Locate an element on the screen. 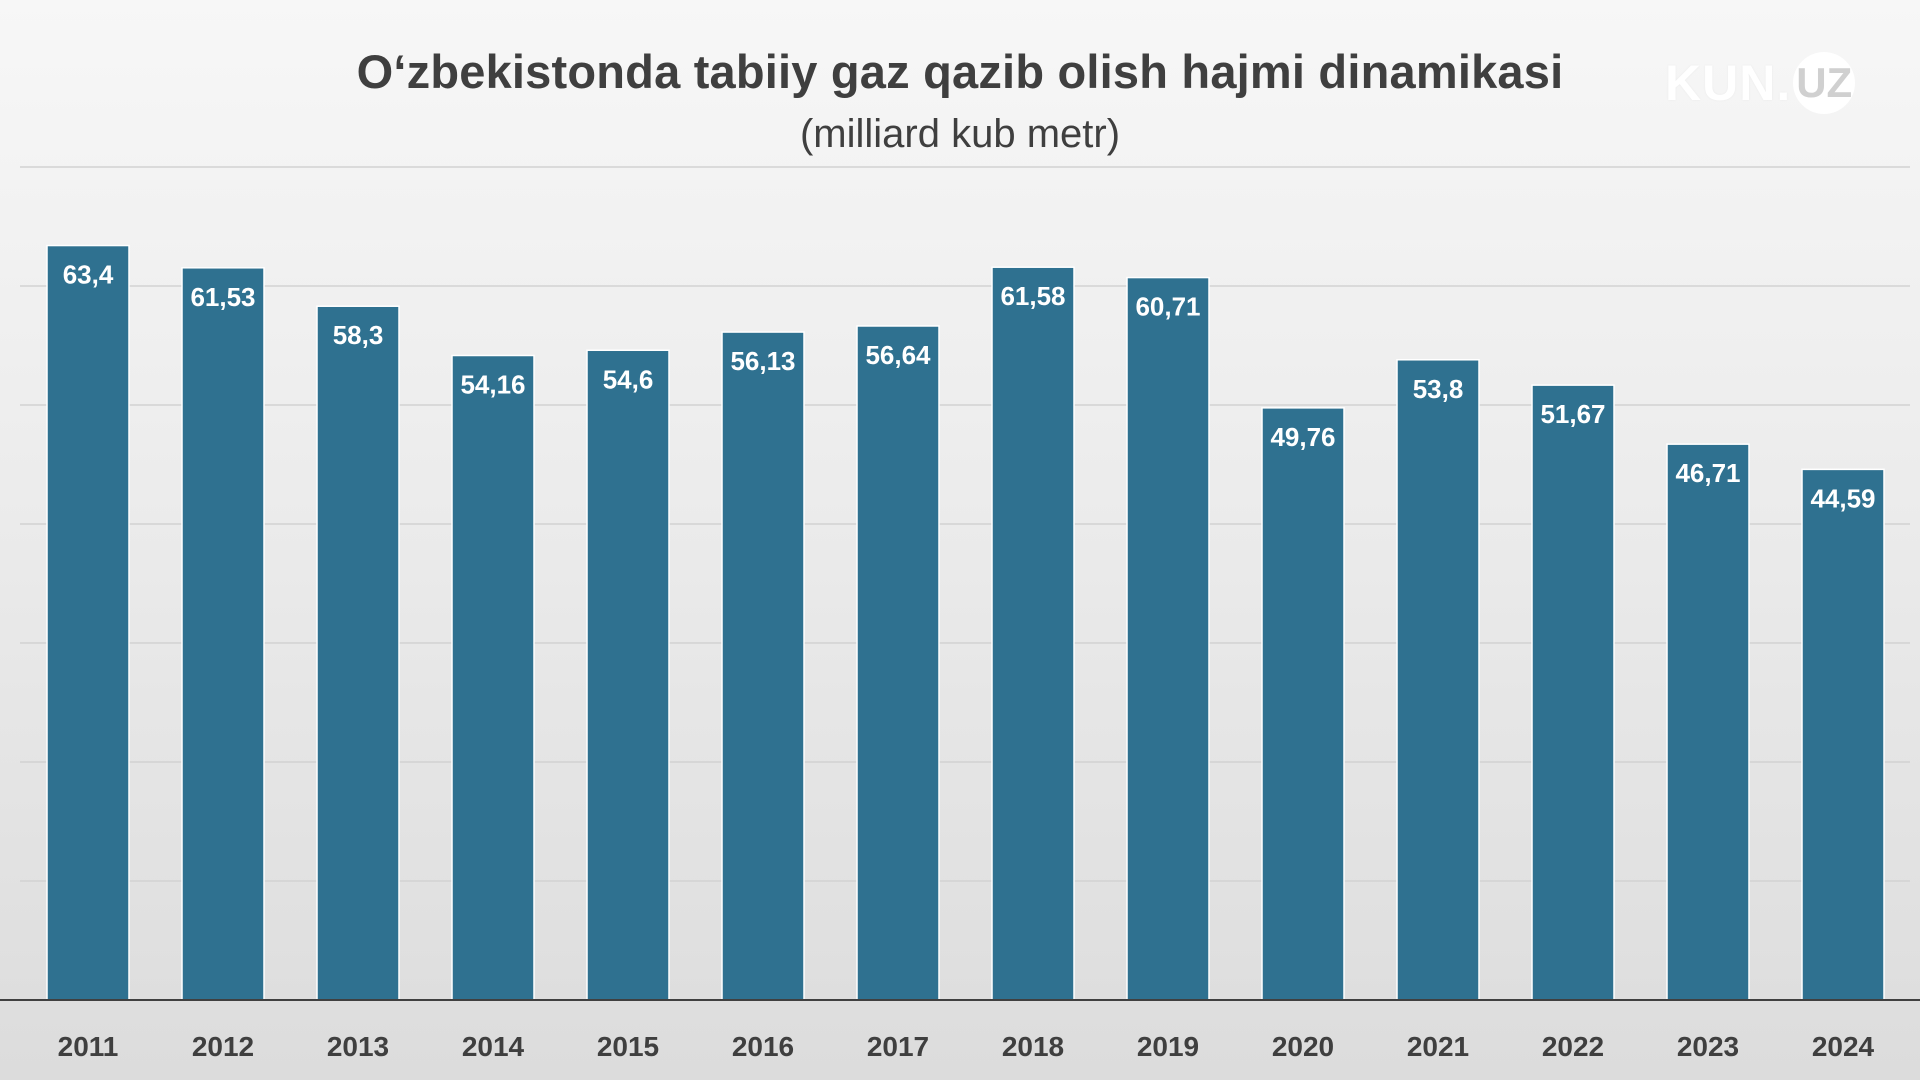 The height and width of the screenshot is (1080, 1920). bar-2016 is located at coordinates (763, 666).